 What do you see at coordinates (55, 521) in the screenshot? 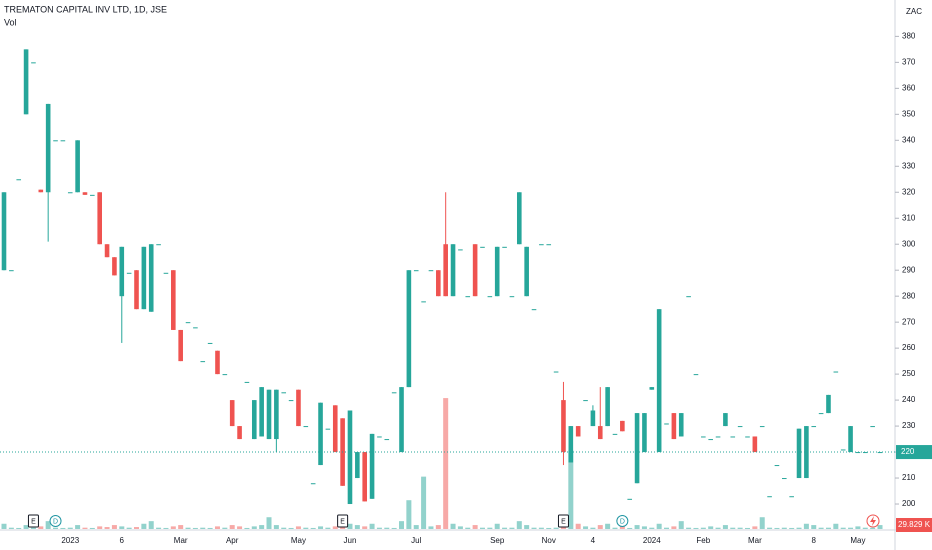
I see `event-marker` at bounding box center [55, 521].